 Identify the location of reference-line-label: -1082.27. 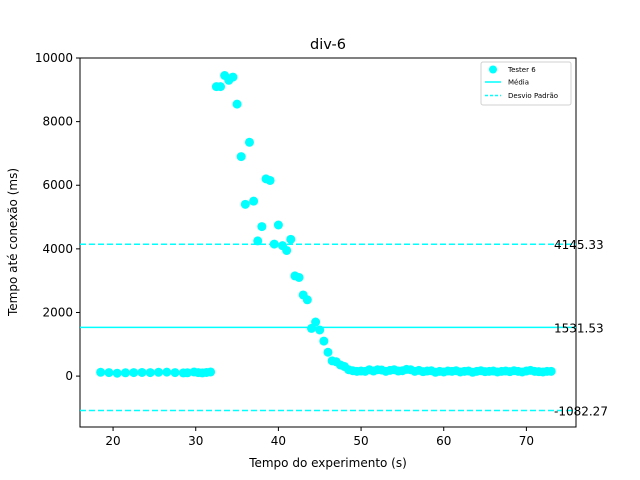
(581, 412).